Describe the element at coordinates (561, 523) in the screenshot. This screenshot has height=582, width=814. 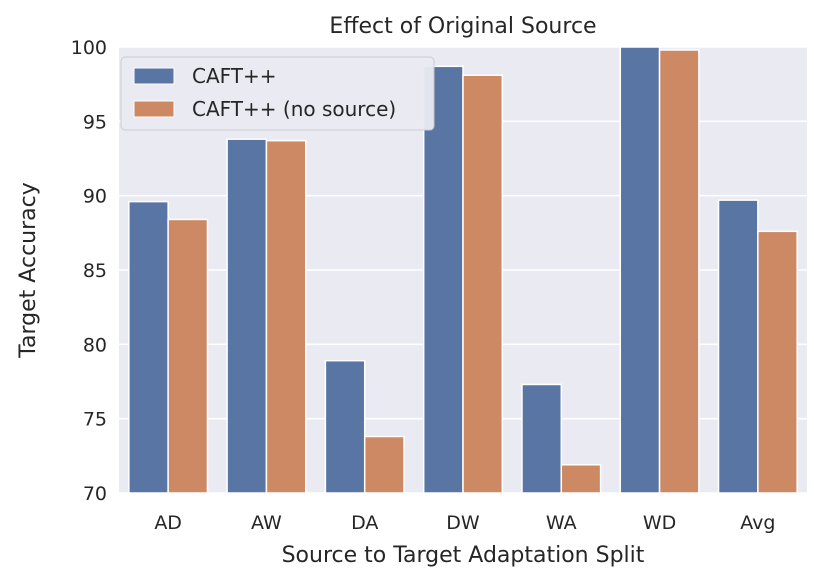
I see `x-tick-label: WA` at that location.